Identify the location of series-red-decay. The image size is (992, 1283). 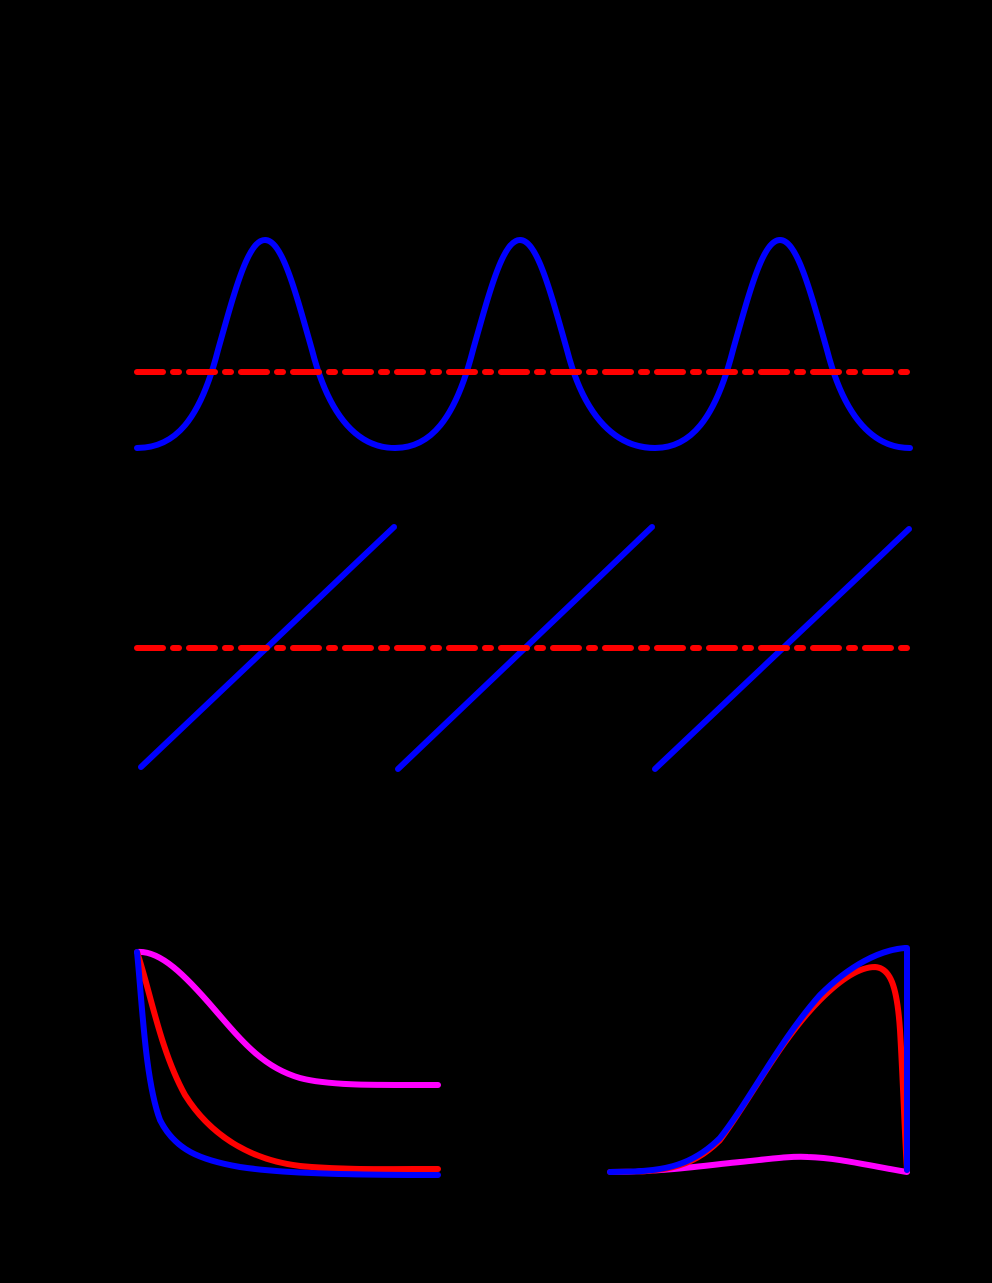
(287, 1061).